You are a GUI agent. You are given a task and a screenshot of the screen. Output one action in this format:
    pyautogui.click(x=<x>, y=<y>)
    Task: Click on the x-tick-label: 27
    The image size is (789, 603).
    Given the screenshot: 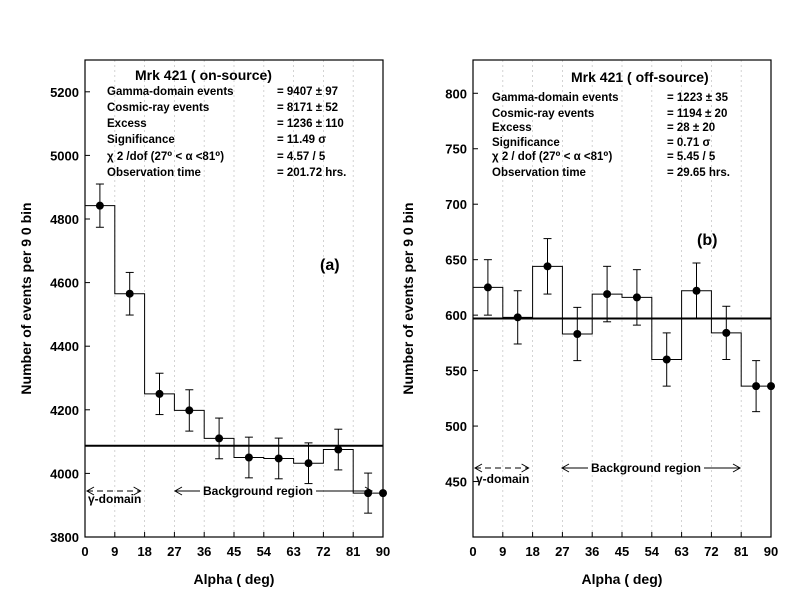 What is the action you would take?
    pyautogui.click(x=562, y=551)
    